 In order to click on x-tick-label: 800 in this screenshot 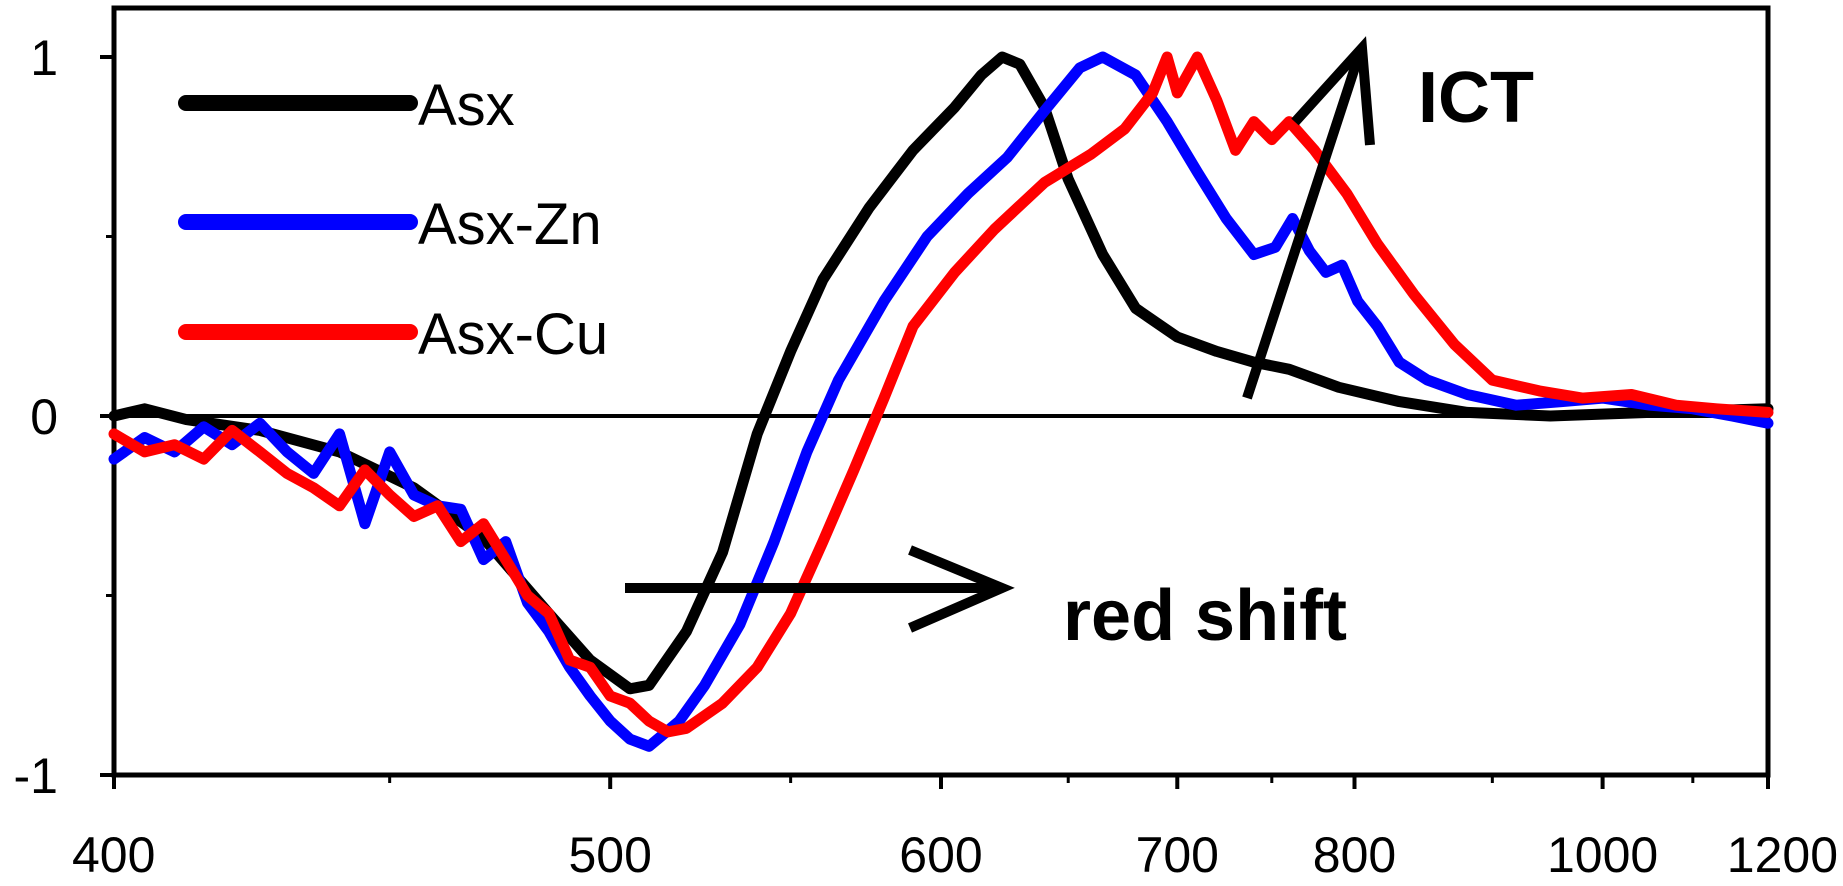, I will do `click(1354, 855)`.